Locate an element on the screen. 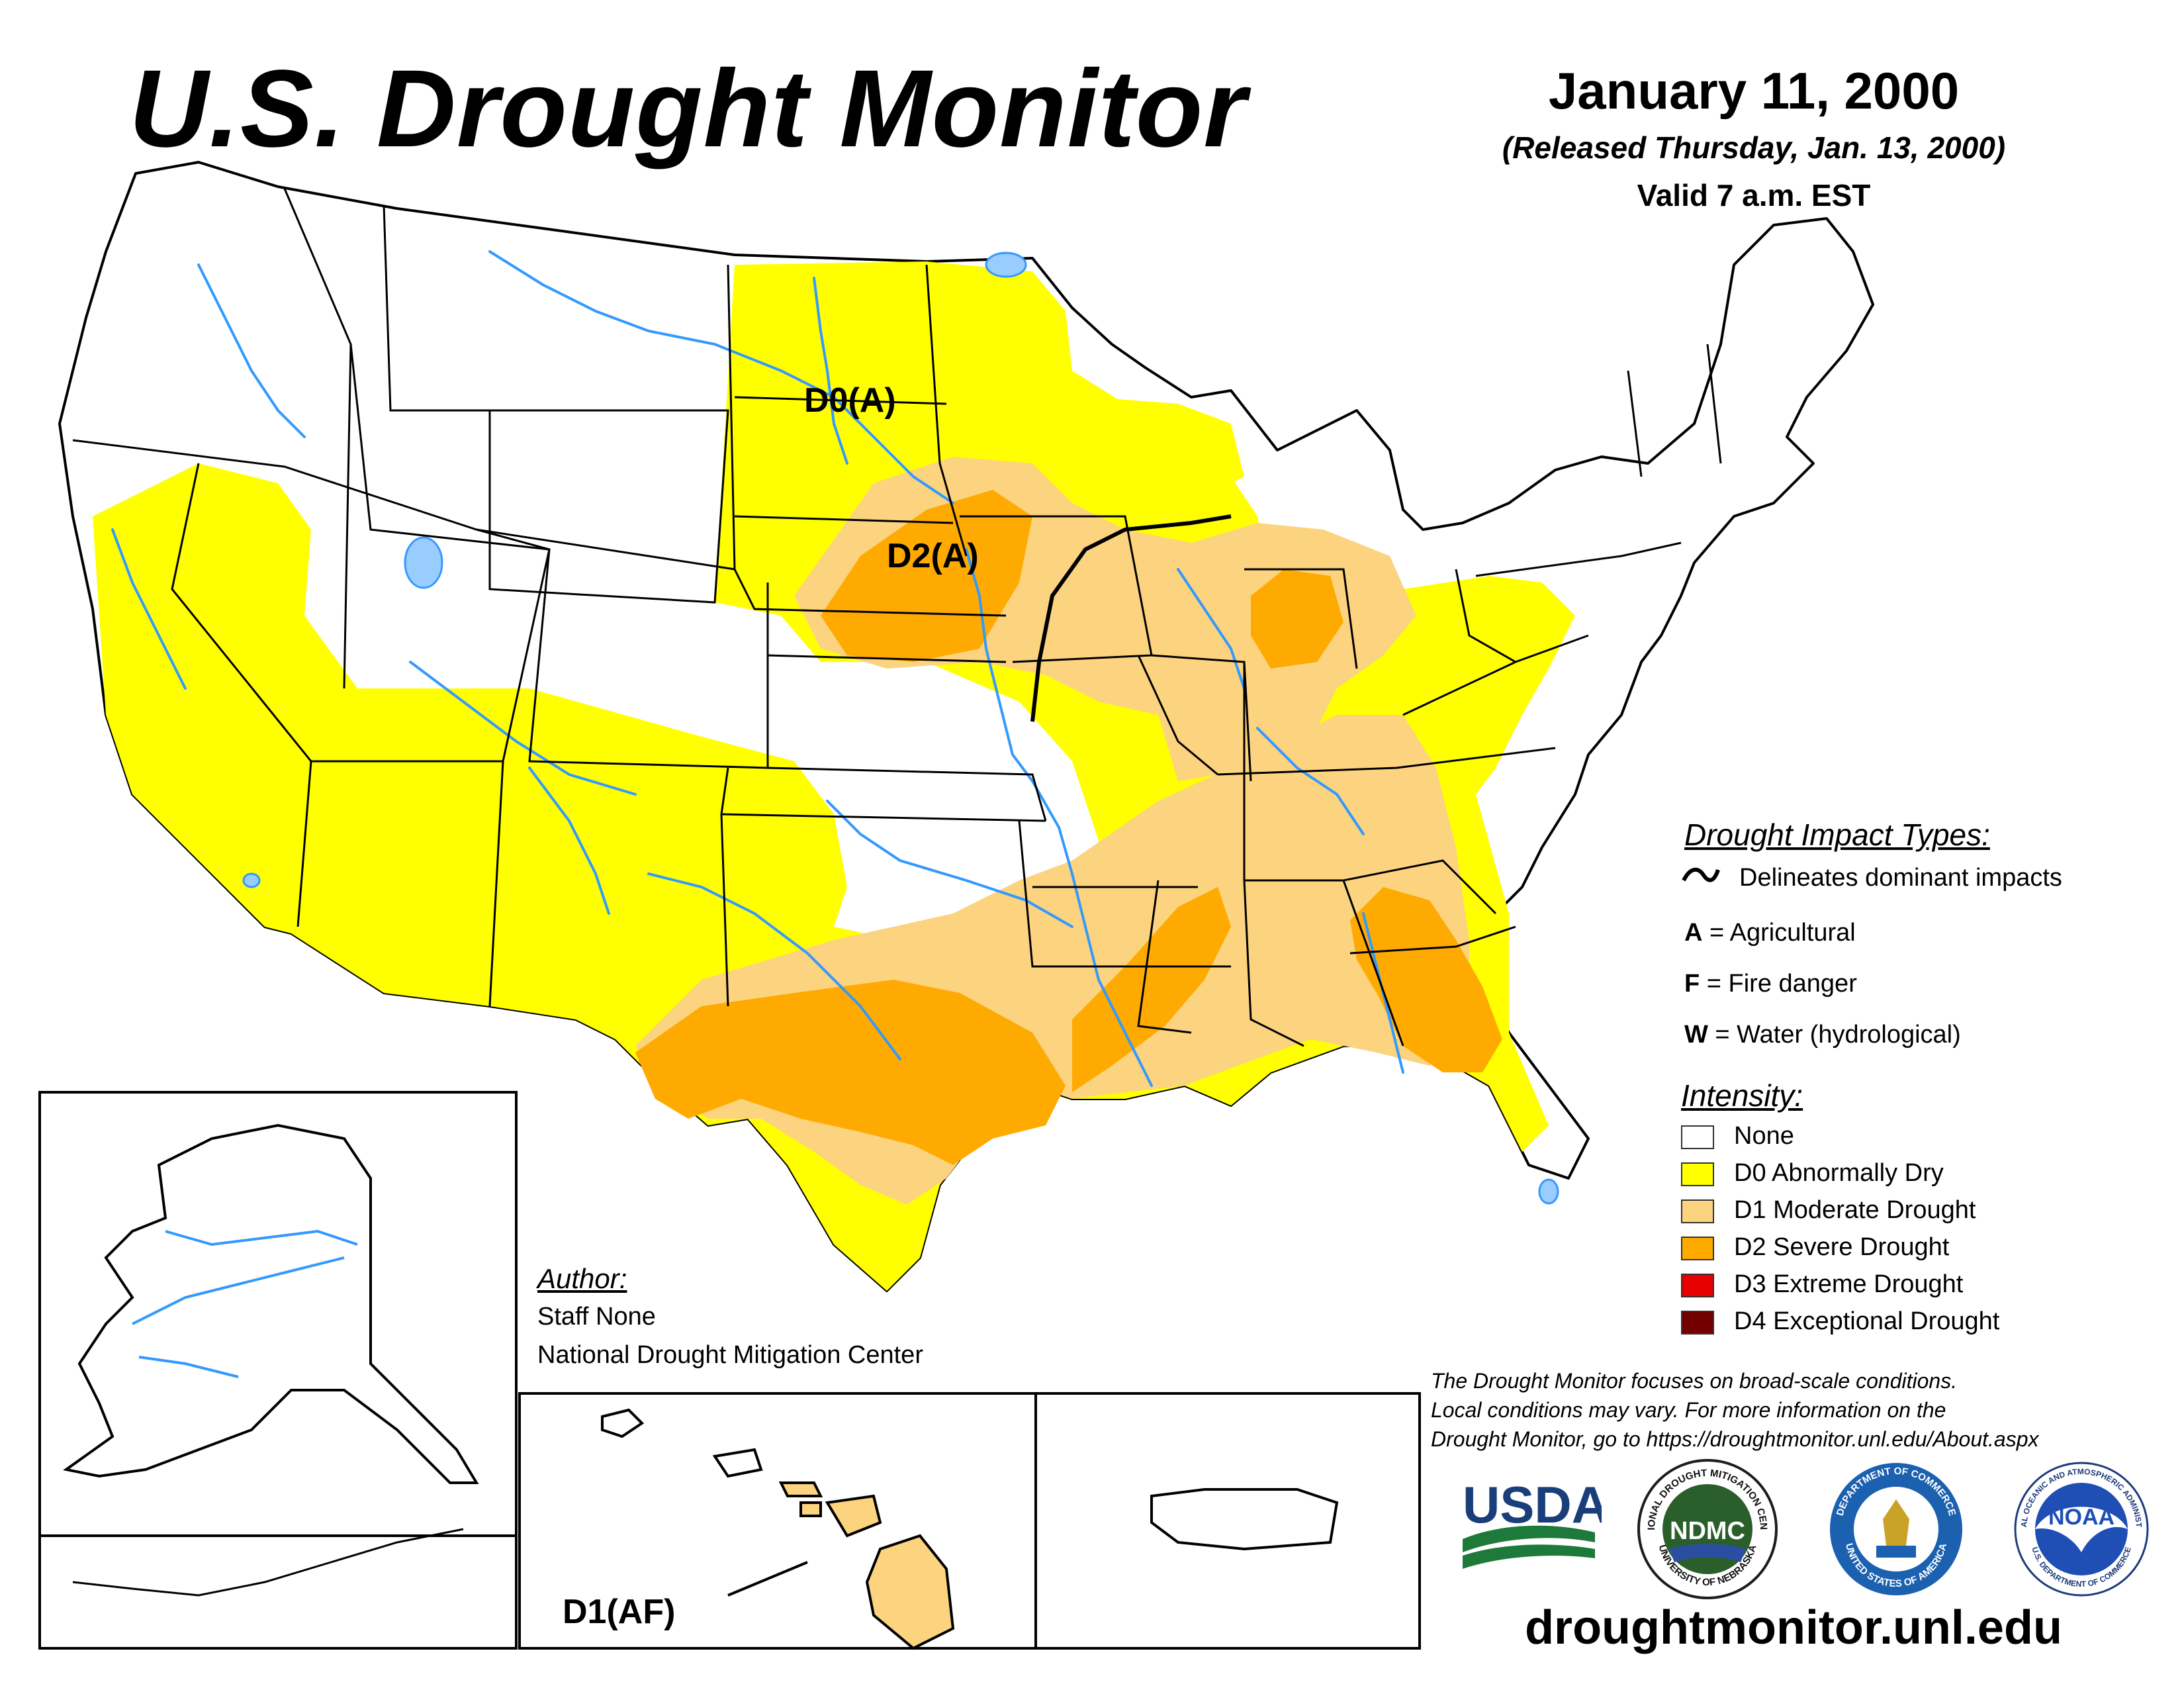  author-org: National Drought Mitigation Center is located at coordinates (730, 1355).